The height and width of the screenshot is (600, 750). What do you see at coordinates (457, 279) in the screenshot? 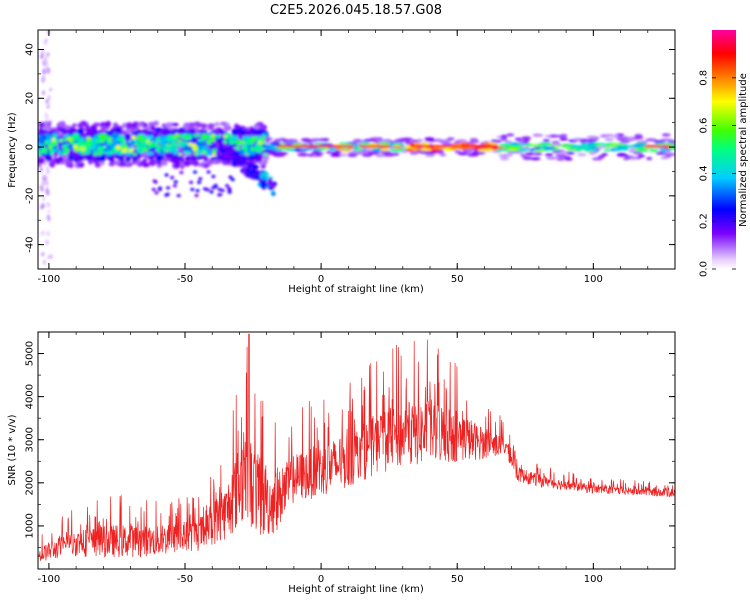
I see `x-tick-label: 50` at bounding box center [457, 279].